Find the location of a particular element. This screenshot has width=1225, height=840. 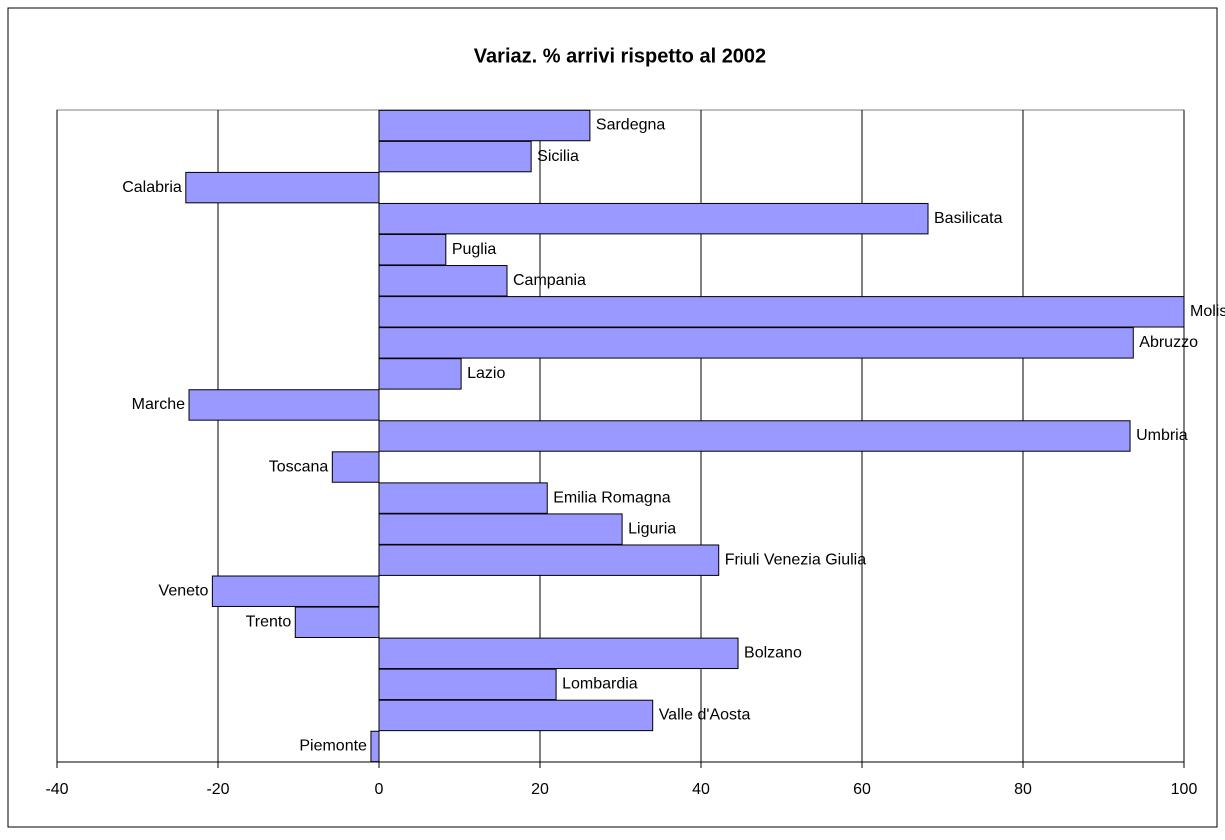

category-label: Puglia is located at coordinates (474, 249).